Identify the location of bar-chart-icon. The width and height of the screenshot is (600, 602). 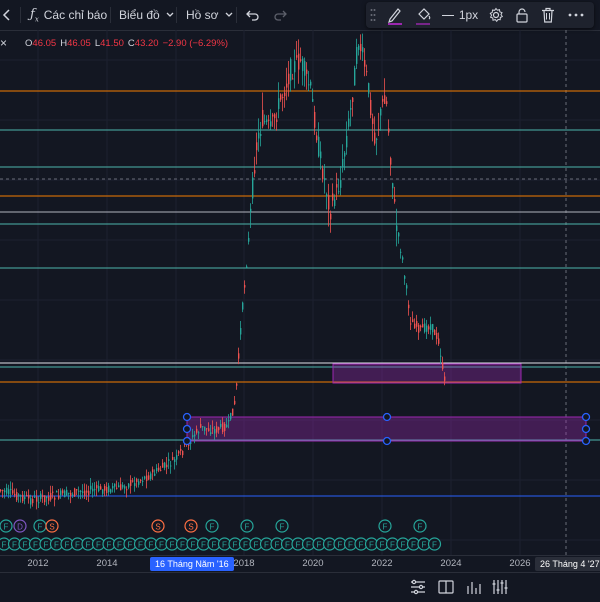
(474, 587).